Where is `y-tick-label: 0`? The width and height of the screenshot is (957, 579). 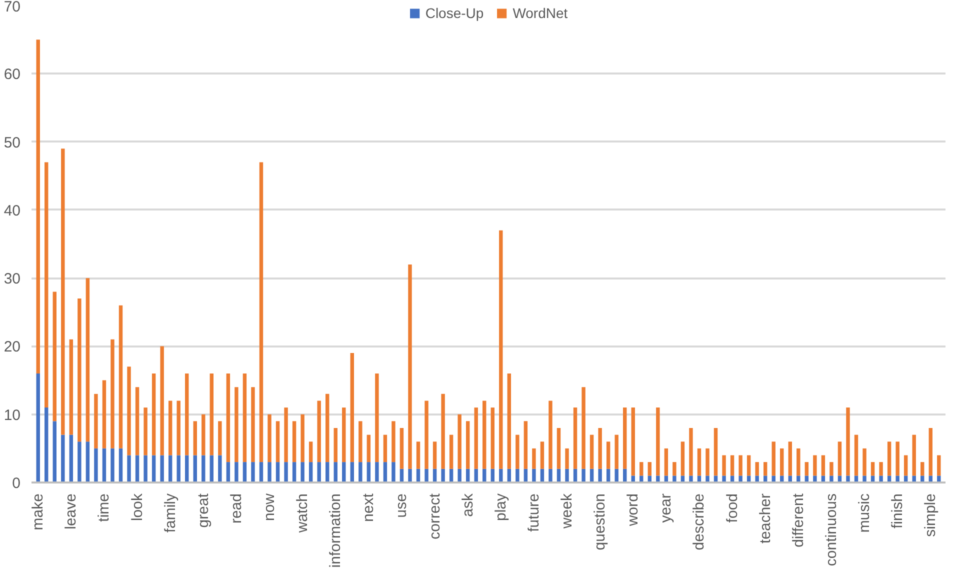 y-tick-label: 0 is located at coordinates (16, 483).